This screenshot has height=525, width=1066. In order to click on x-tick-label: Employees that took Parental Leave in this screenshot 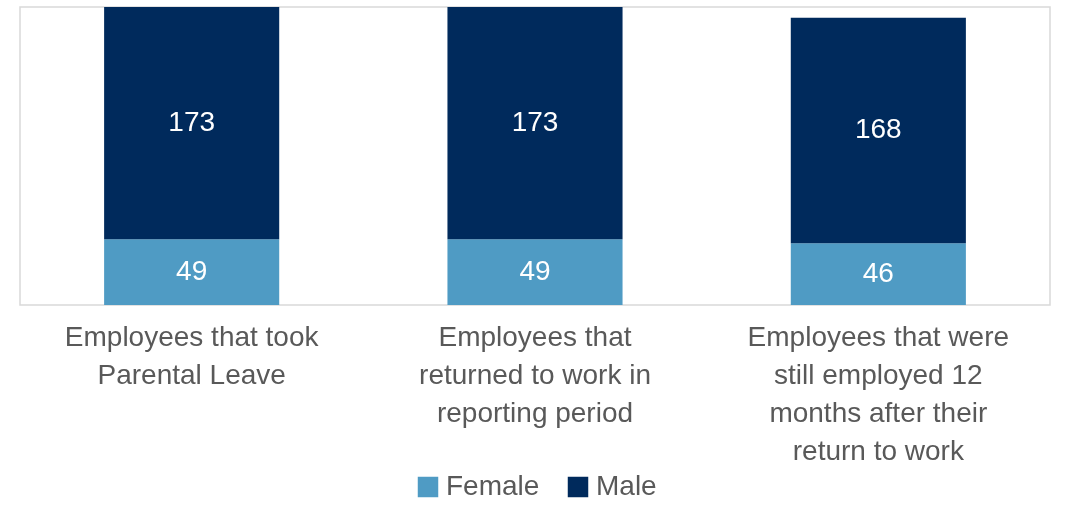, I will do `click(192, 355)`.